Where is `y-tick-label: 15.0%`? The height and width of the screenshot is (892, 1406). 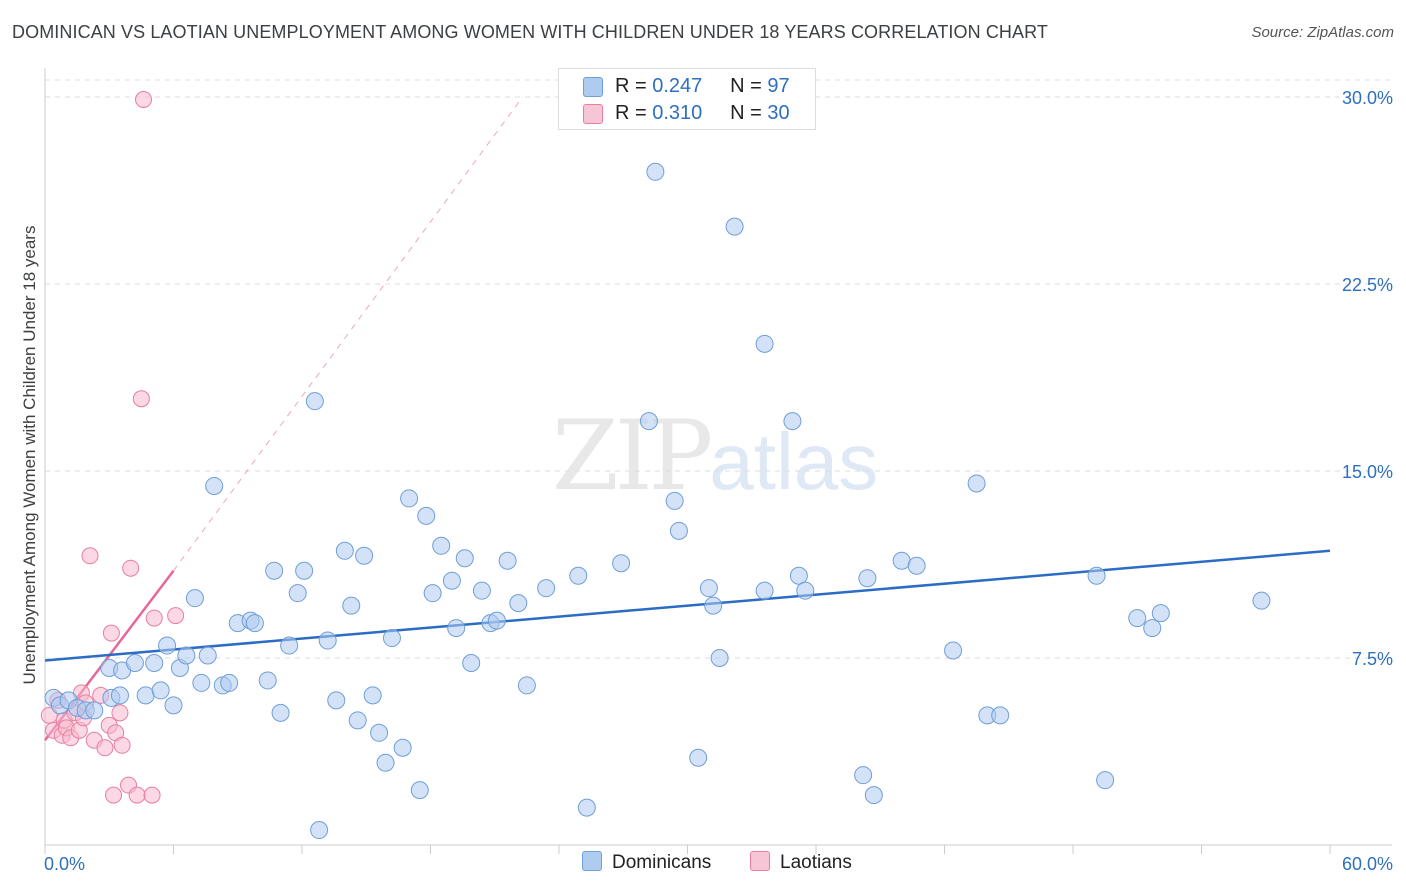 y-tick-label: 15.0% is located at coordinates (1367, 472).